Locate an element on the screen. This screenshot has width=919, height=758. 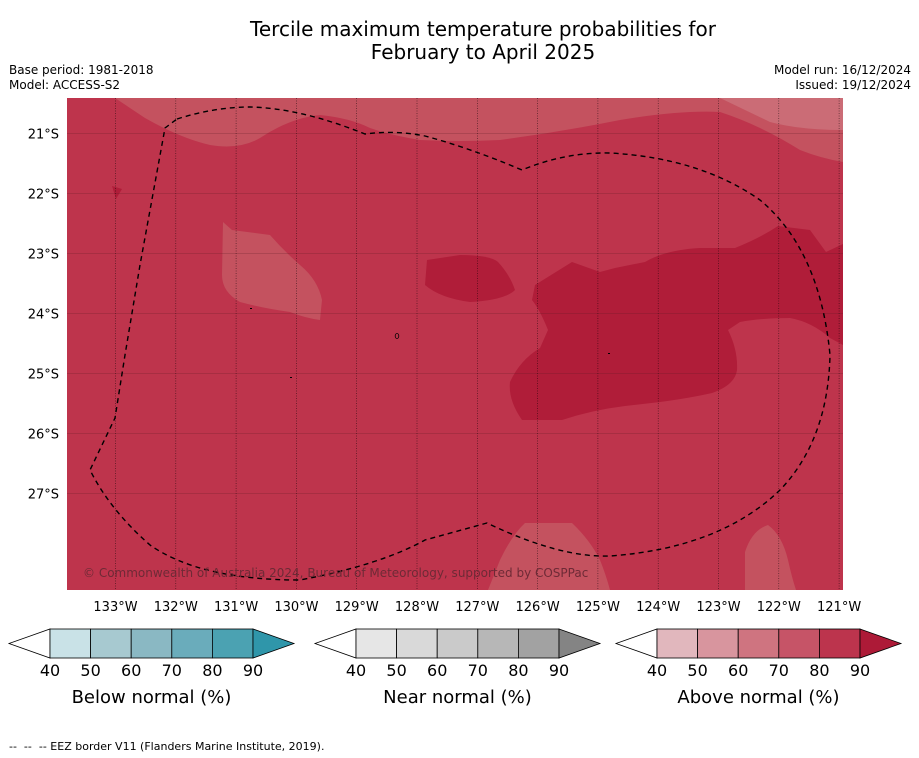
longitude-tick-label: 121°W is located at coordinates (839, 607).